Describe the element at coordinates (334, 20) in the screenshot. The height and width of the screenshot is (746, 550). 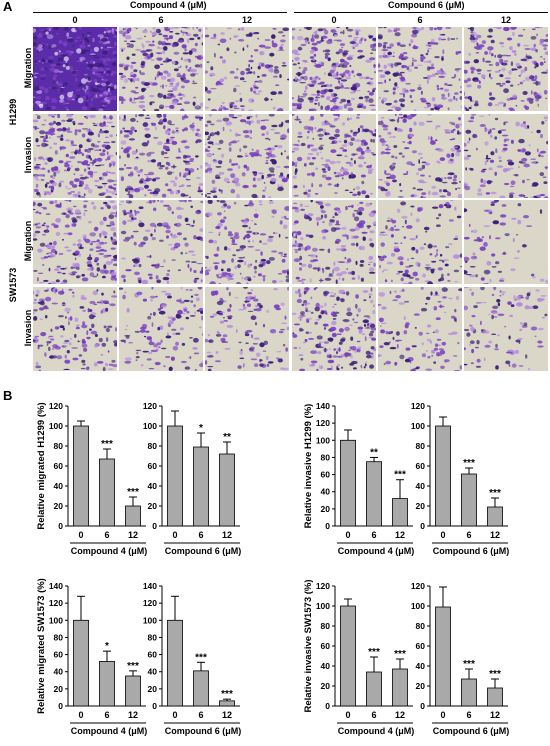
I see `concentration-label: 0` at that location.